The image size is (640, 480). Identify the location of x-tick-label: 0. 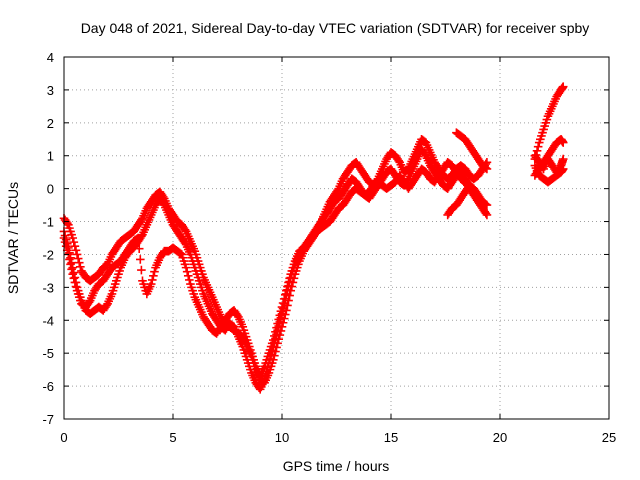
(63, 437).